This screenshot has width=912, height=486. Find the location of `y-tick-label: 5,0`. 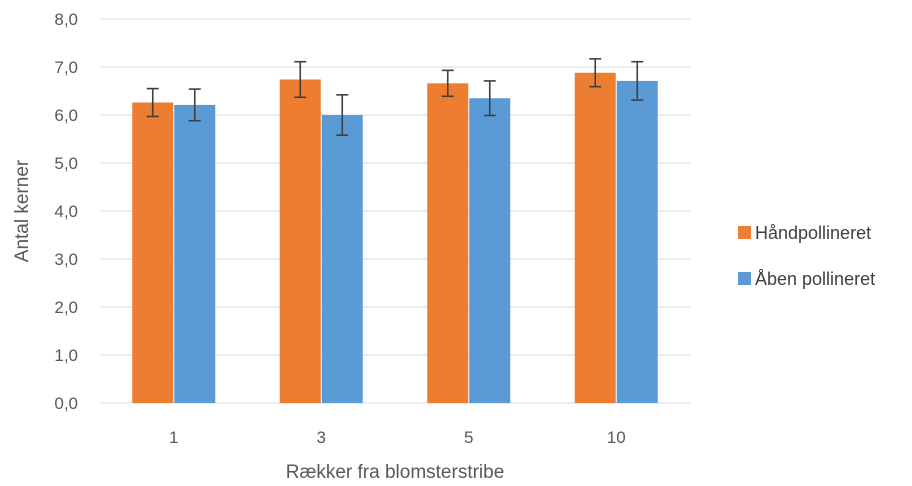

y-tick-label: 5,0 is located at coordinates (66, 163).